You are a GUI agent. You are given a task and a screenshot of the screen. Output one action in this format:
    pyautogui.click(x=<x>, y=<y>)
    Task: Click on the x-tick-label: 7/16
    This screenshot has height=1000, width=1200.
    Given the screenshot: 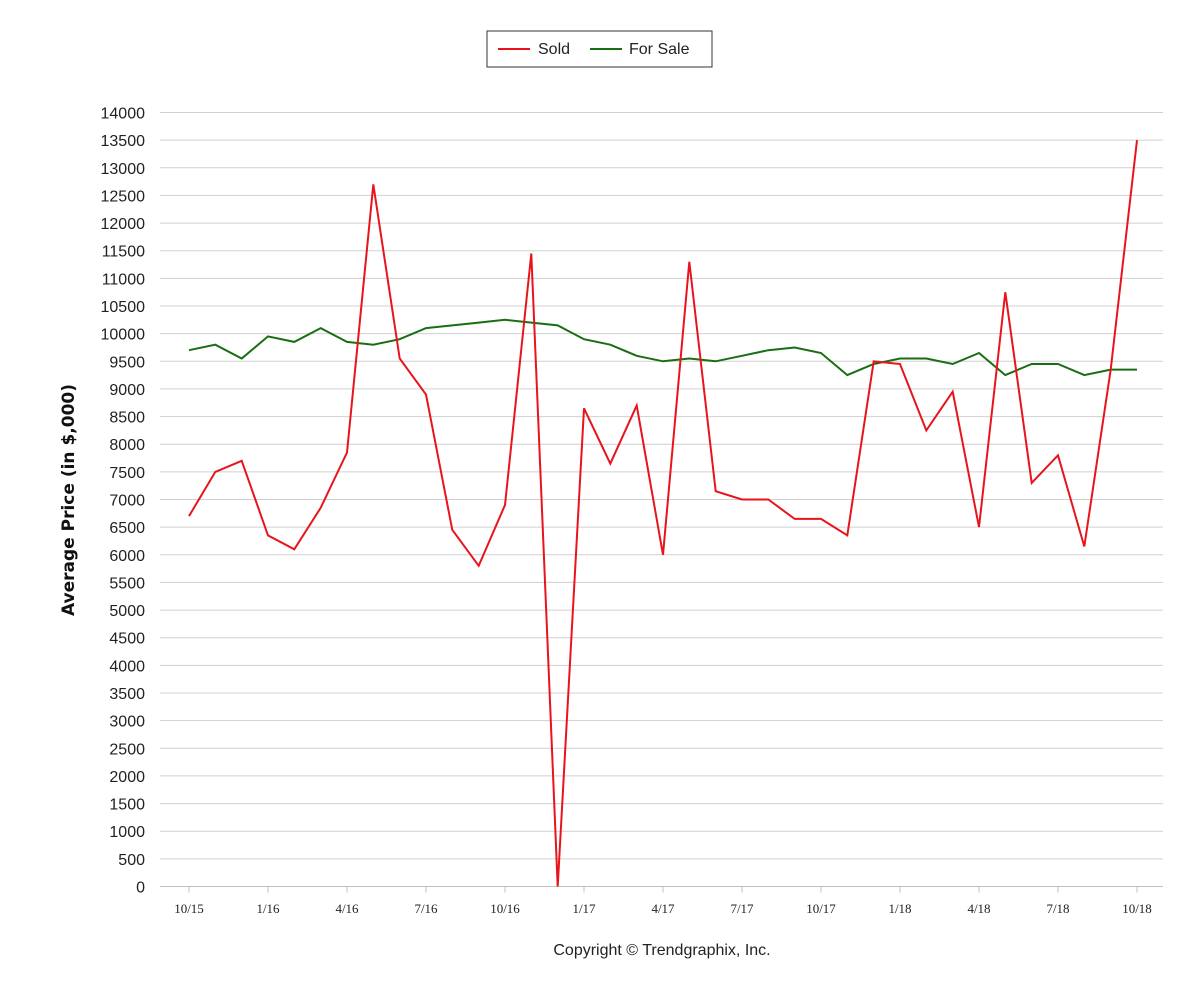 What is the action you would take?
    pyautogui.click(x=426, y=908)
    